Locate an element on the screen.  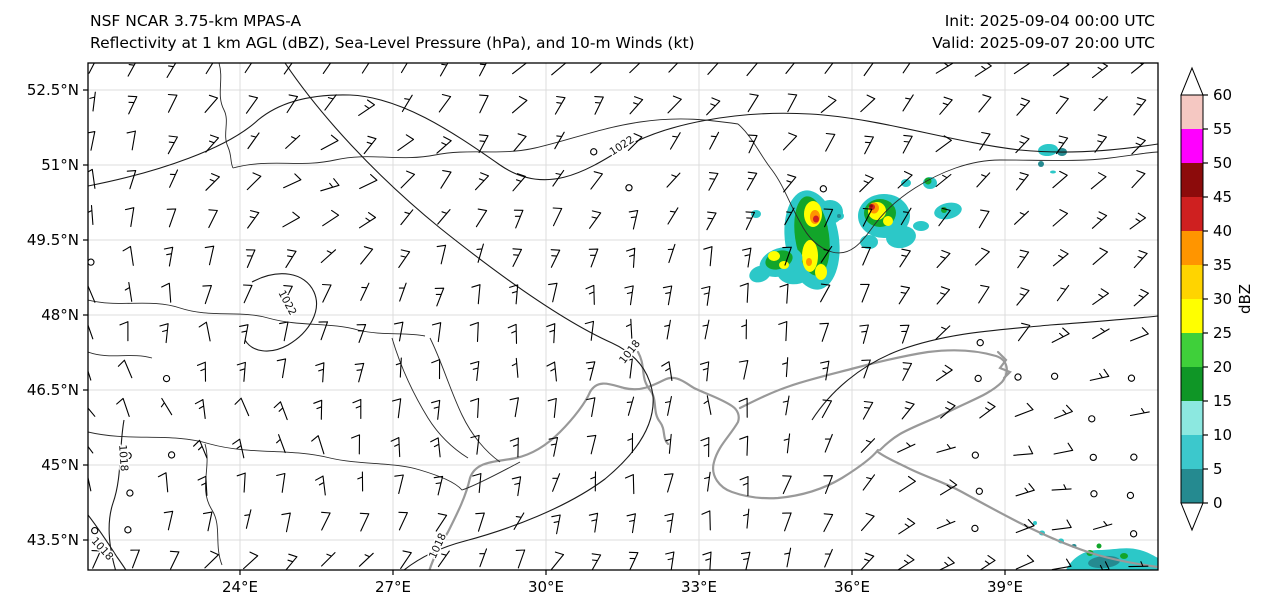
lat-tick-label: 43.5°N is located at coordinates (53, 540).